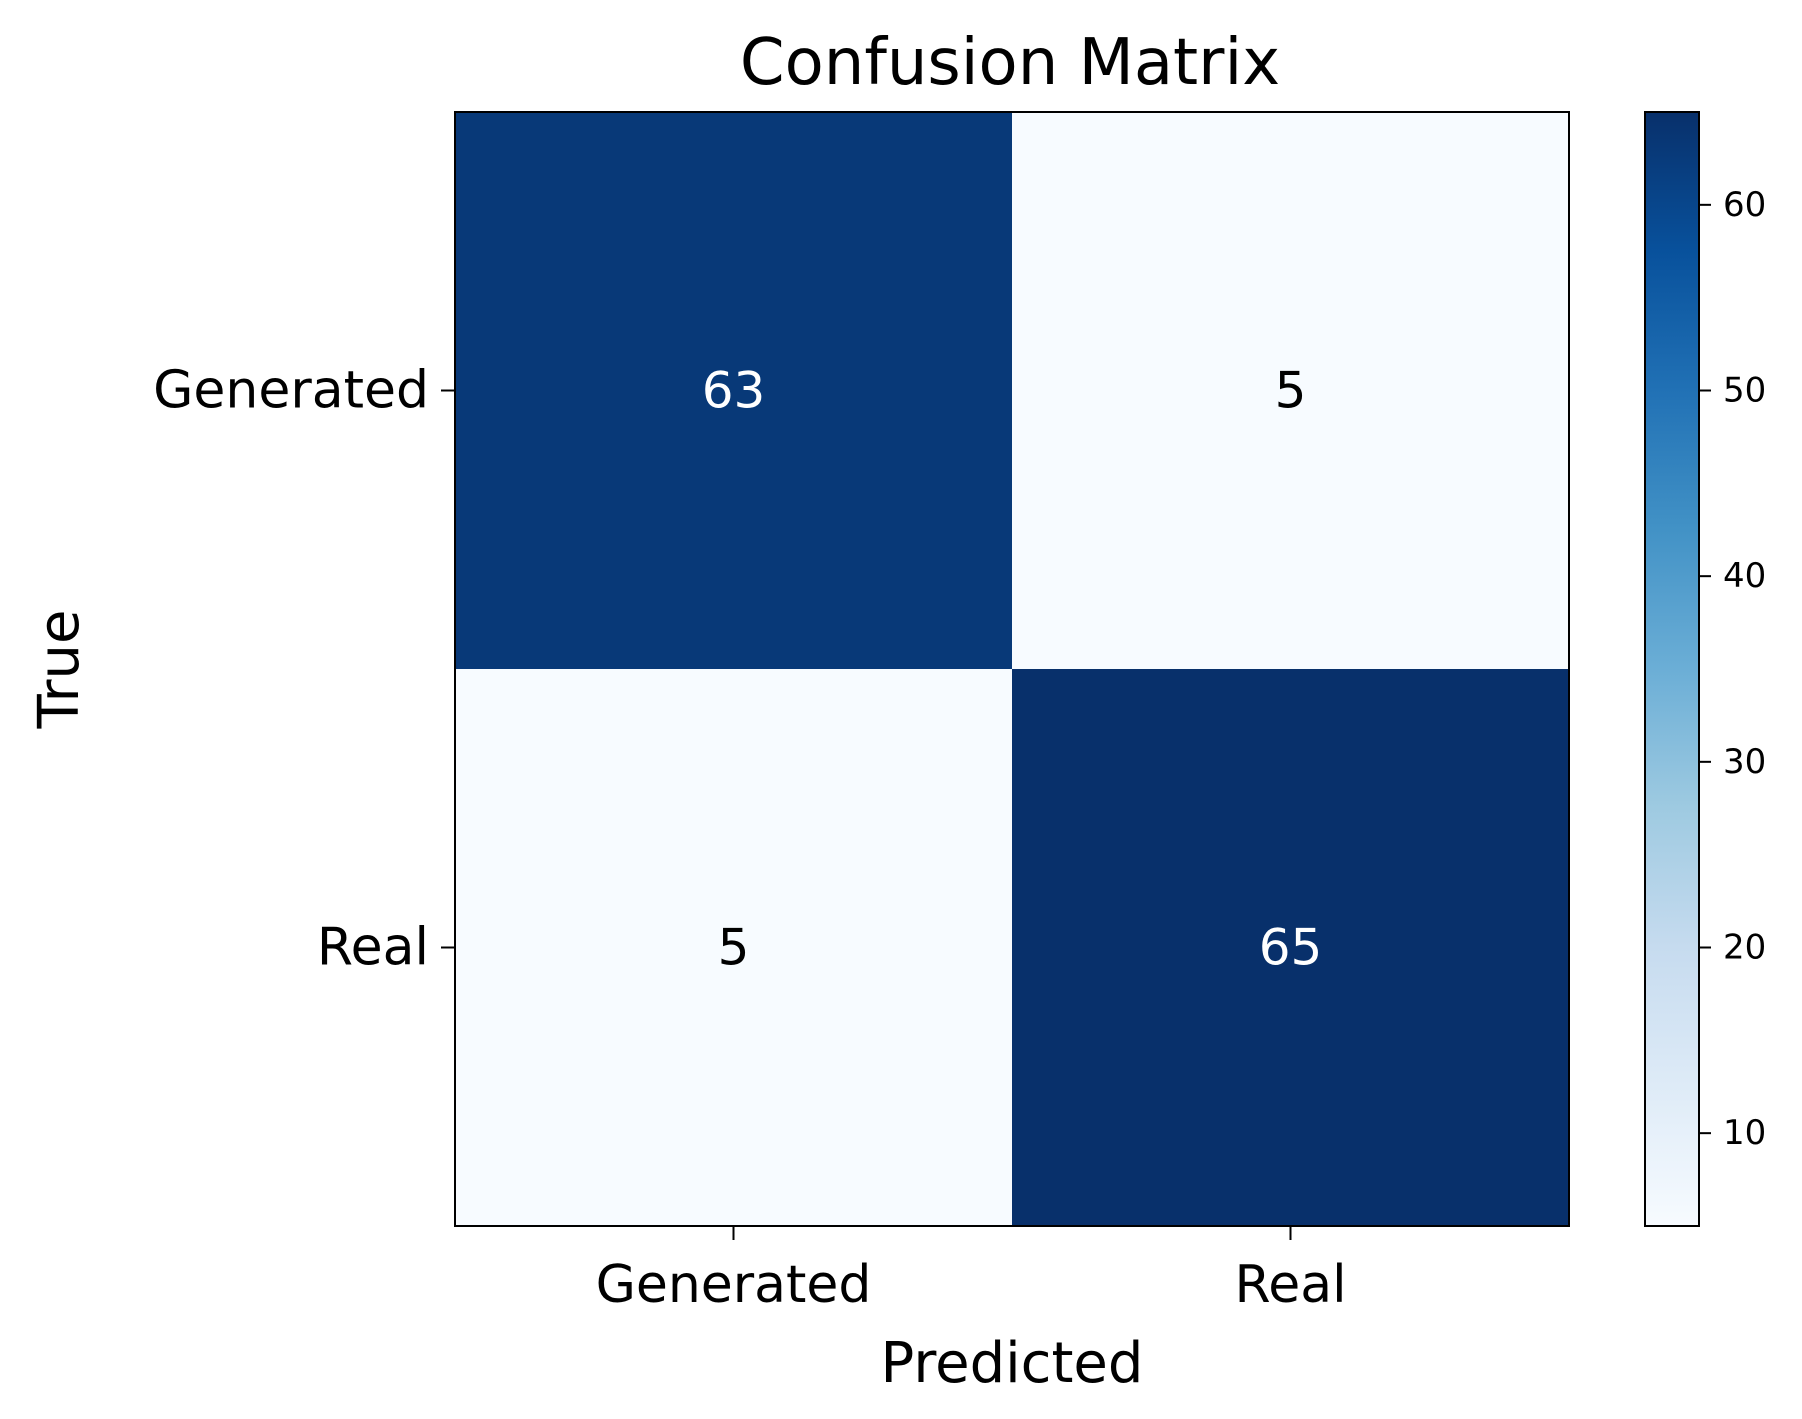 The image size is (1802, 1419). I want to click on cell-value-label: 65, so click(1291, 948).